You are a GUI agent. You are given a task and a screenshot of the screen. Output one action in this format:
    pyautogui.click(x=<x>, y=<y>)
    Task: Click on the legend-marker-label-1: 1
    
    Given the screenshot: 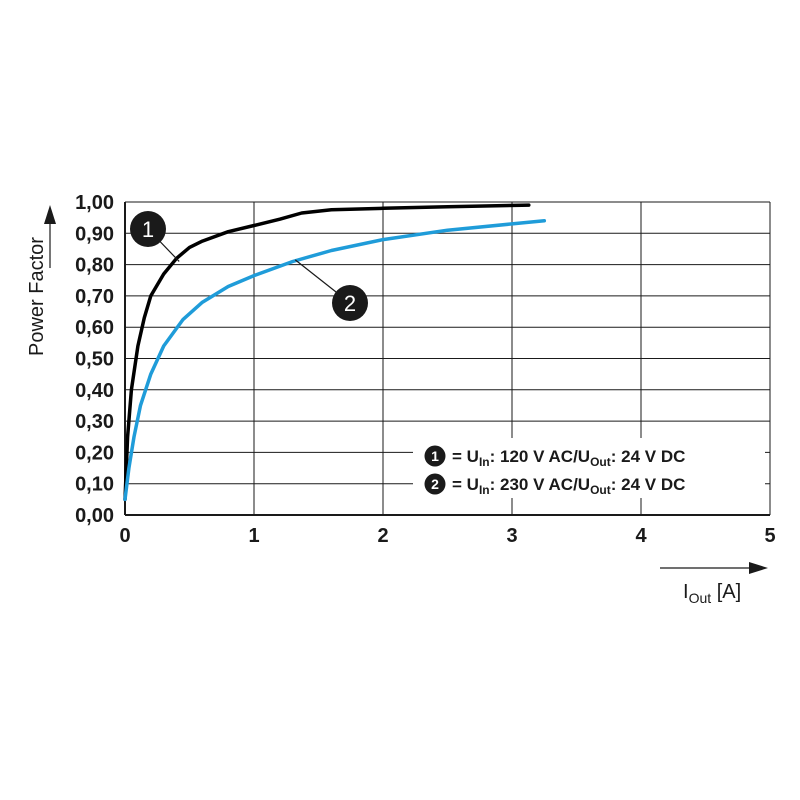 What is the action you would take?
    pyautogui.click(x=435, y=456)
    